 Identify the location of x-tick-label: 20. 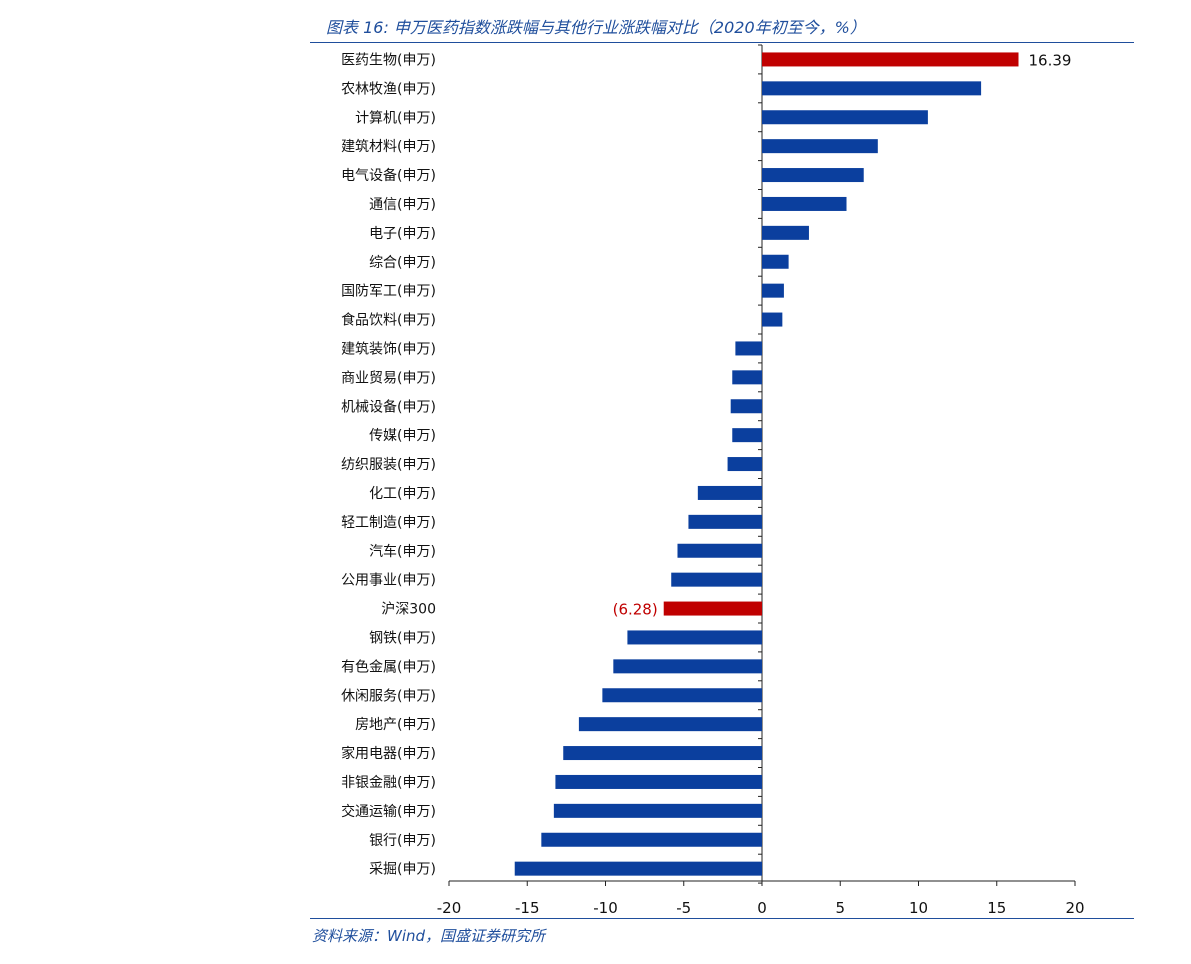
(1074, 908).